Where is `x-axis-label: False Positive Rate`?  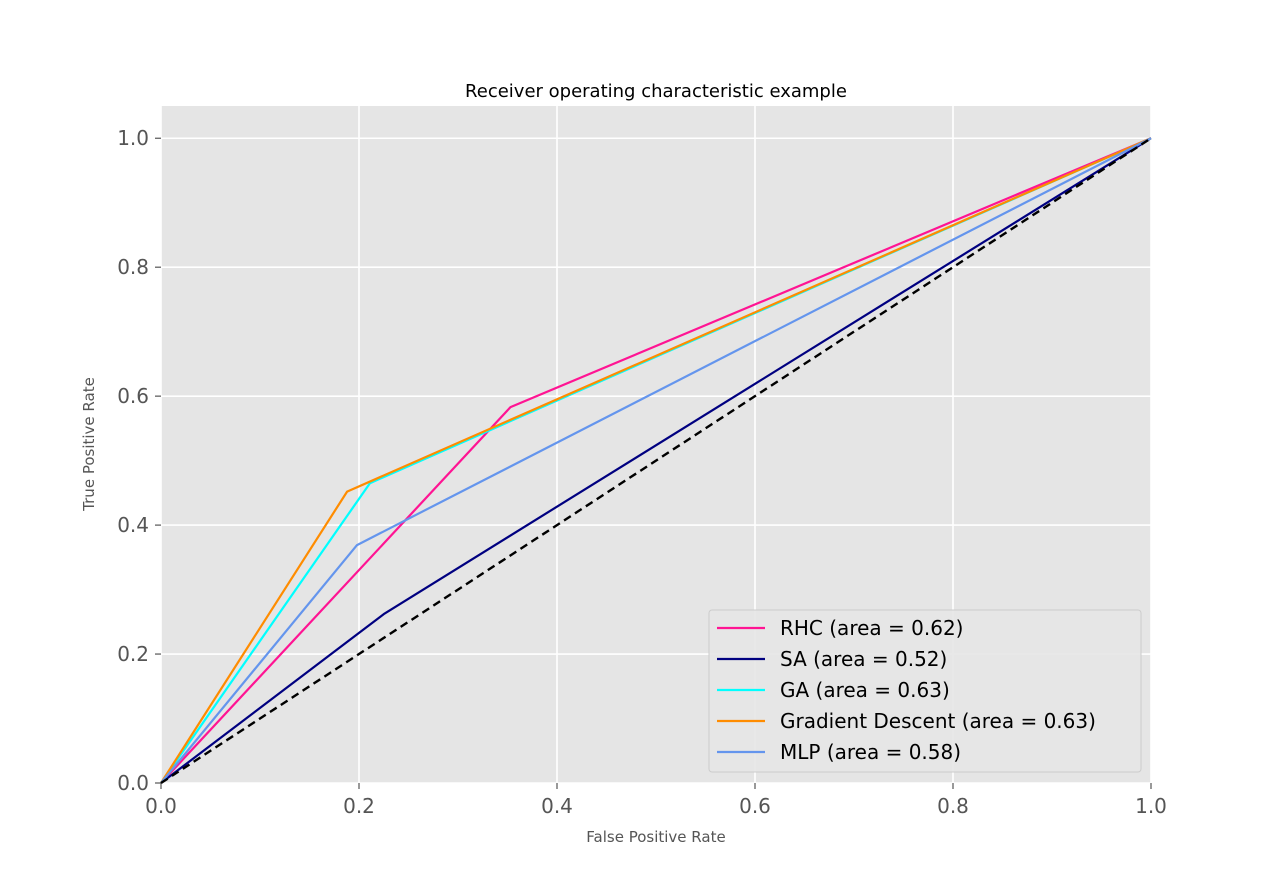 x-axis-label: False Positive Rate is located at coordinates (655, 837).